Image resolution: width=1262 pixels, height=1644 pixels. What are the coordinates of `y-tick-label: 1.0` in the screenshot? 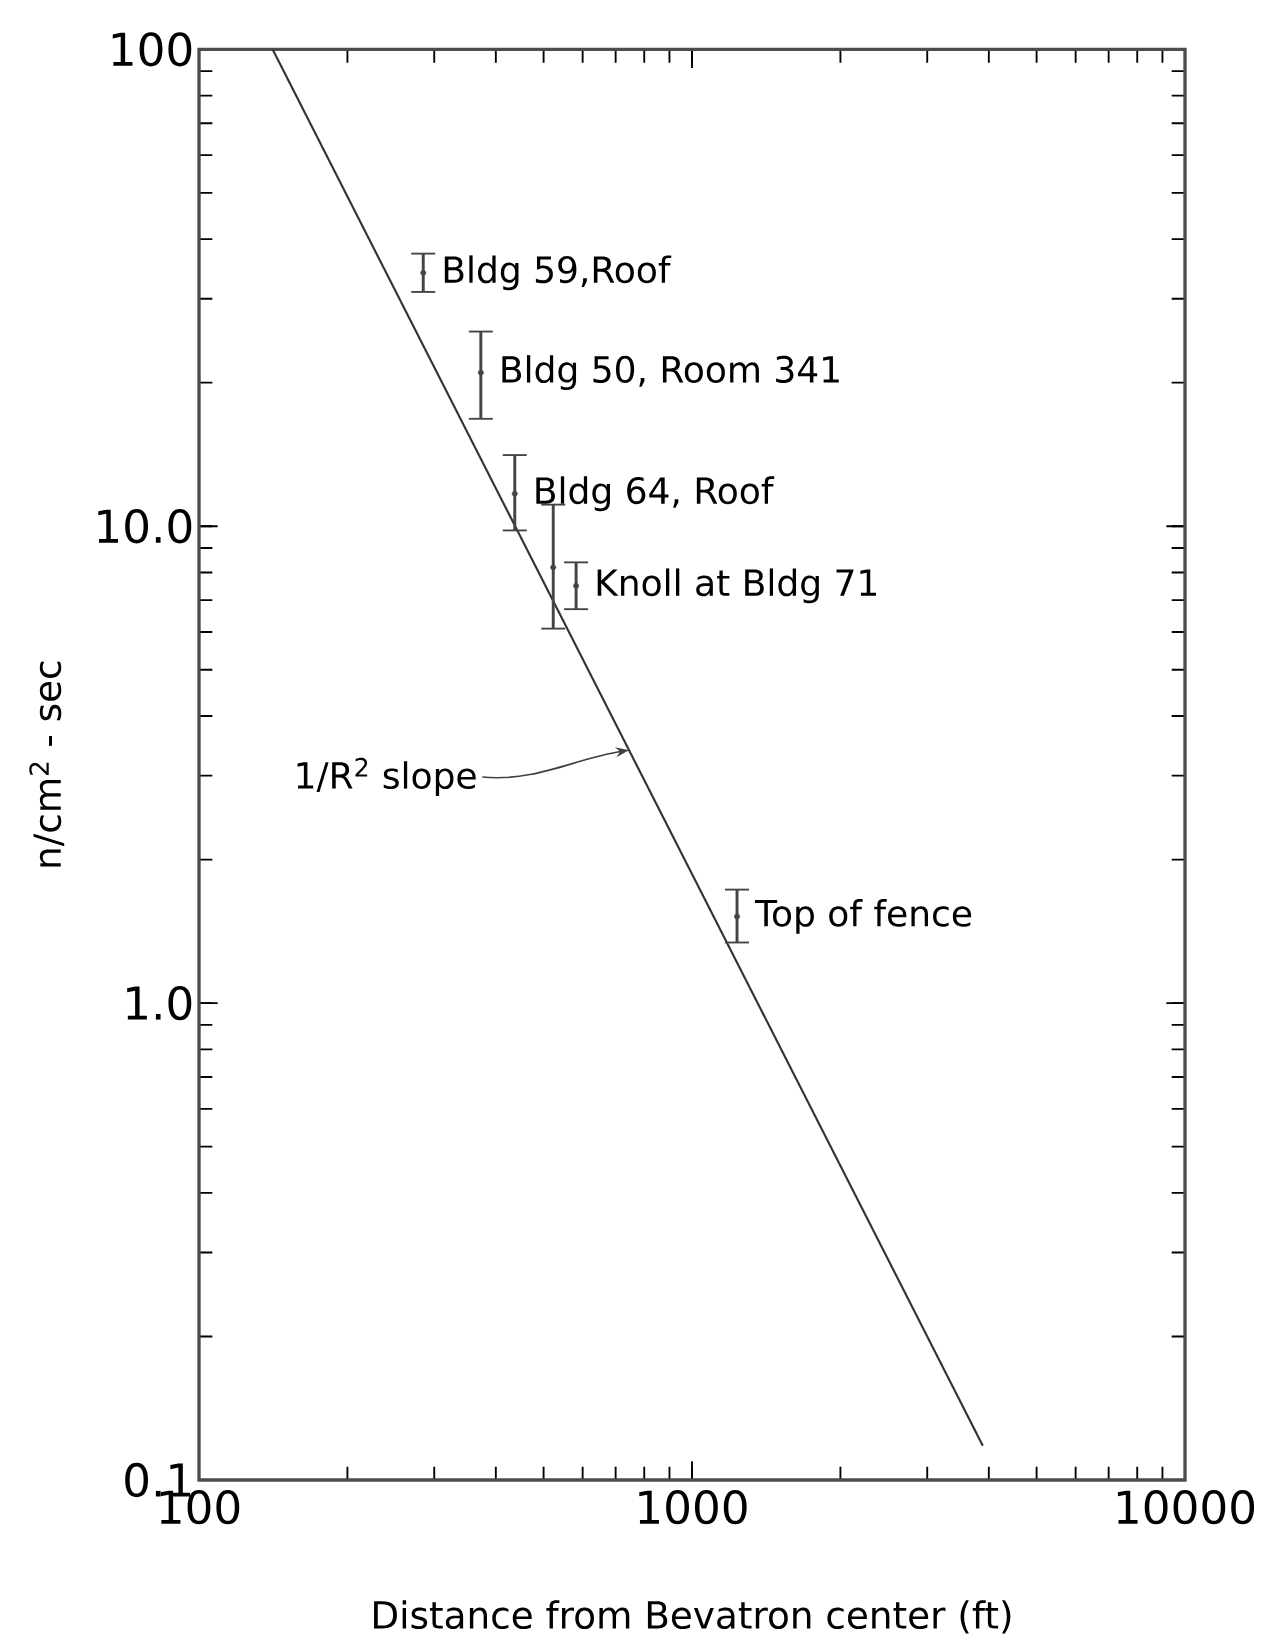 It's located at (159, 1003).